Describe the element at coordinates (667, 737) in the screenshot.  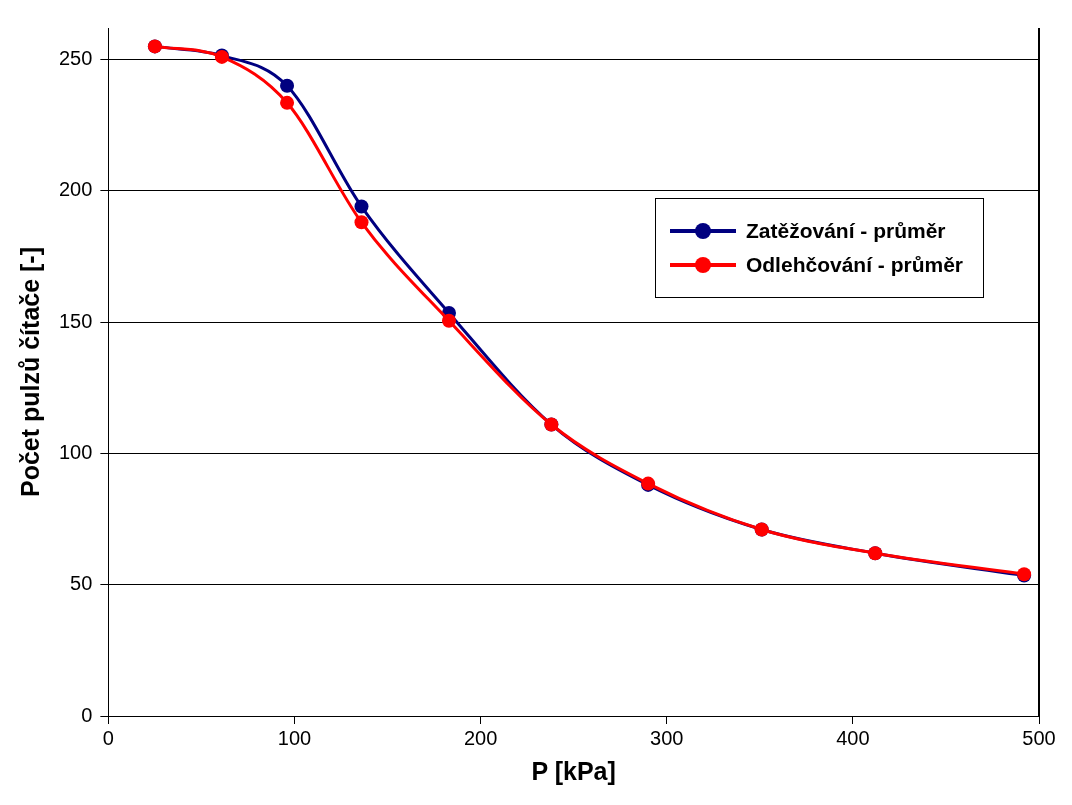
I see `x-tick-label: 300` at that location.